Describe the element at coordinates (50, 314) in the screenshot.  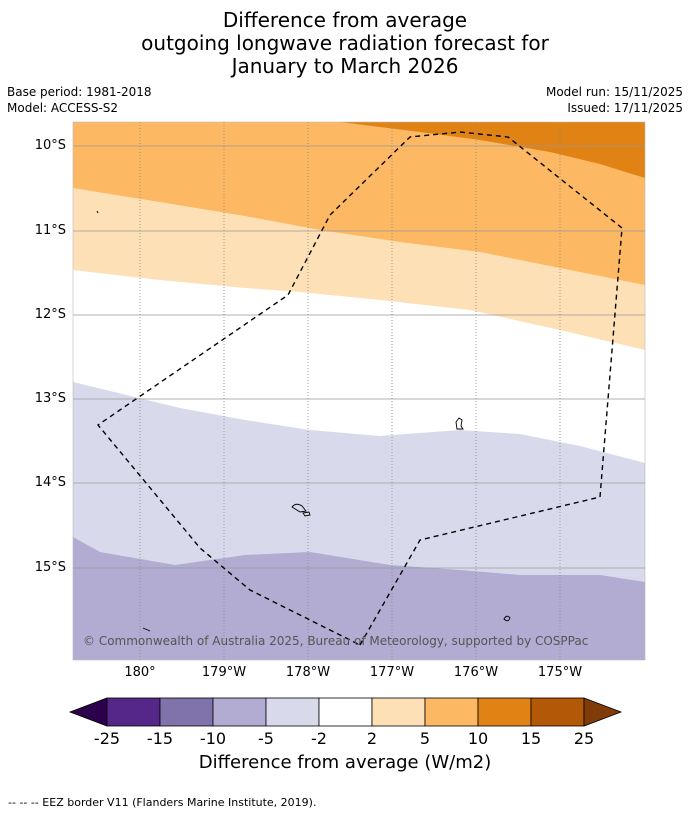
I see `lat-label: 12°S` at that location.